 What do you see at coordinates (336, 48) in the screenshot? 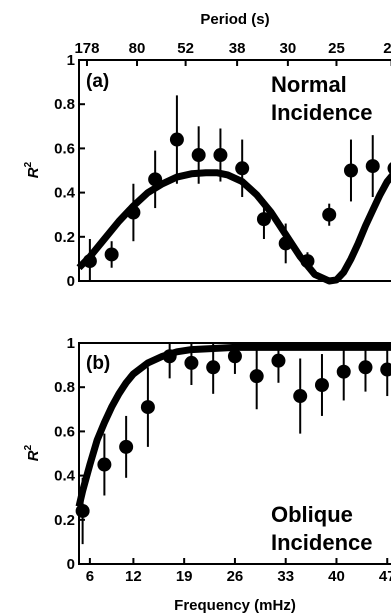
I see `top-tick-label-5: 25` at bounding box center [336, 48].